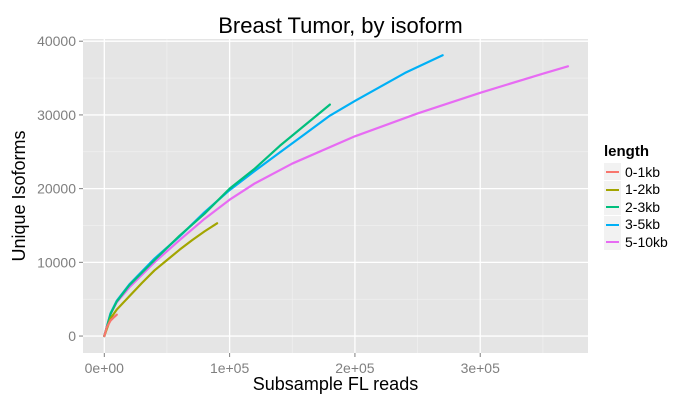 This screenshot has width=700, height=405. Describe the element at coordinates (56, 189) in the screenshot. I see `y-tick-label: 20000` at that location.